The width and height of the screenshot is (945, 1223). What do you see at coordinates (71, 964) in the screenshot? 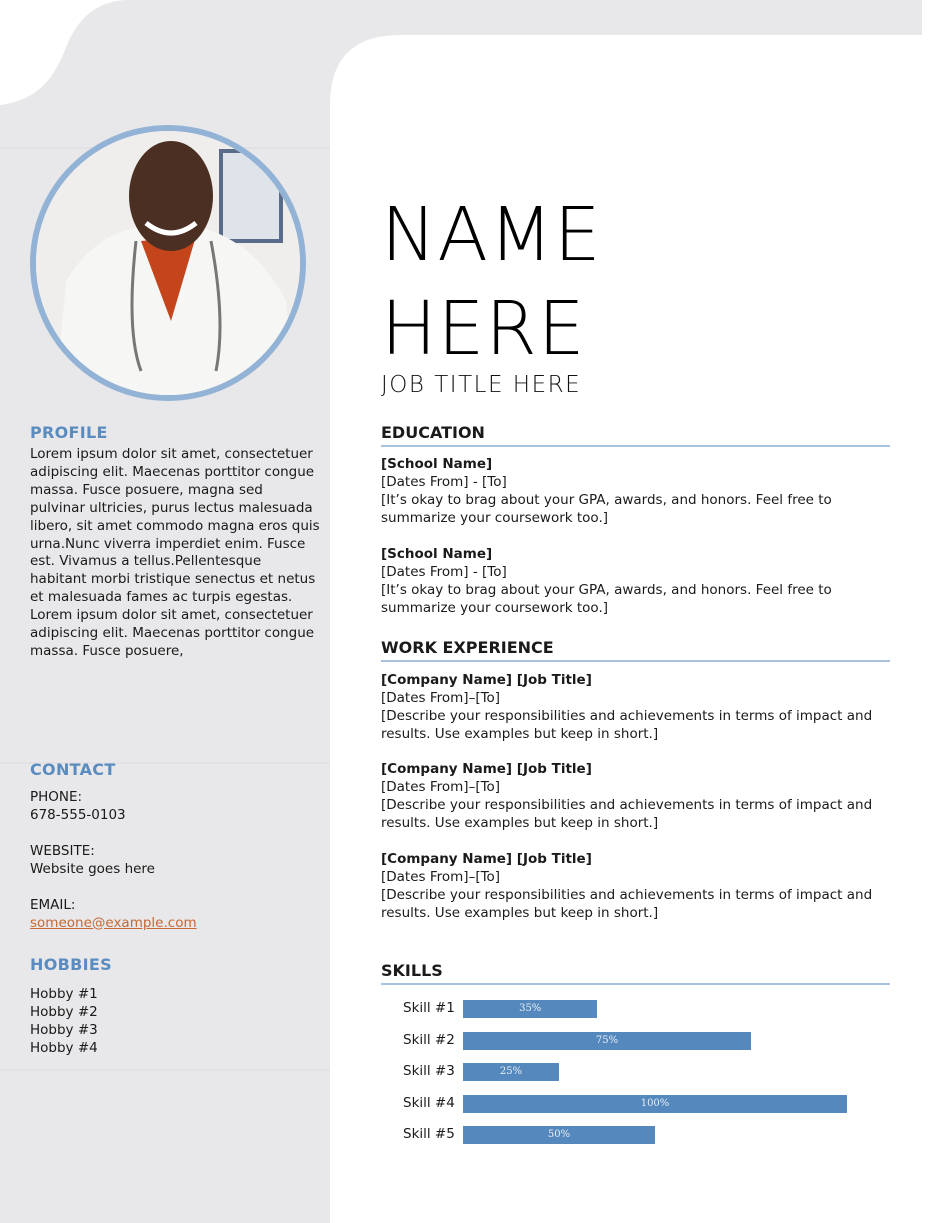
I see `hobbies-heading: HOBBIES` at bounding box center [71, 964].